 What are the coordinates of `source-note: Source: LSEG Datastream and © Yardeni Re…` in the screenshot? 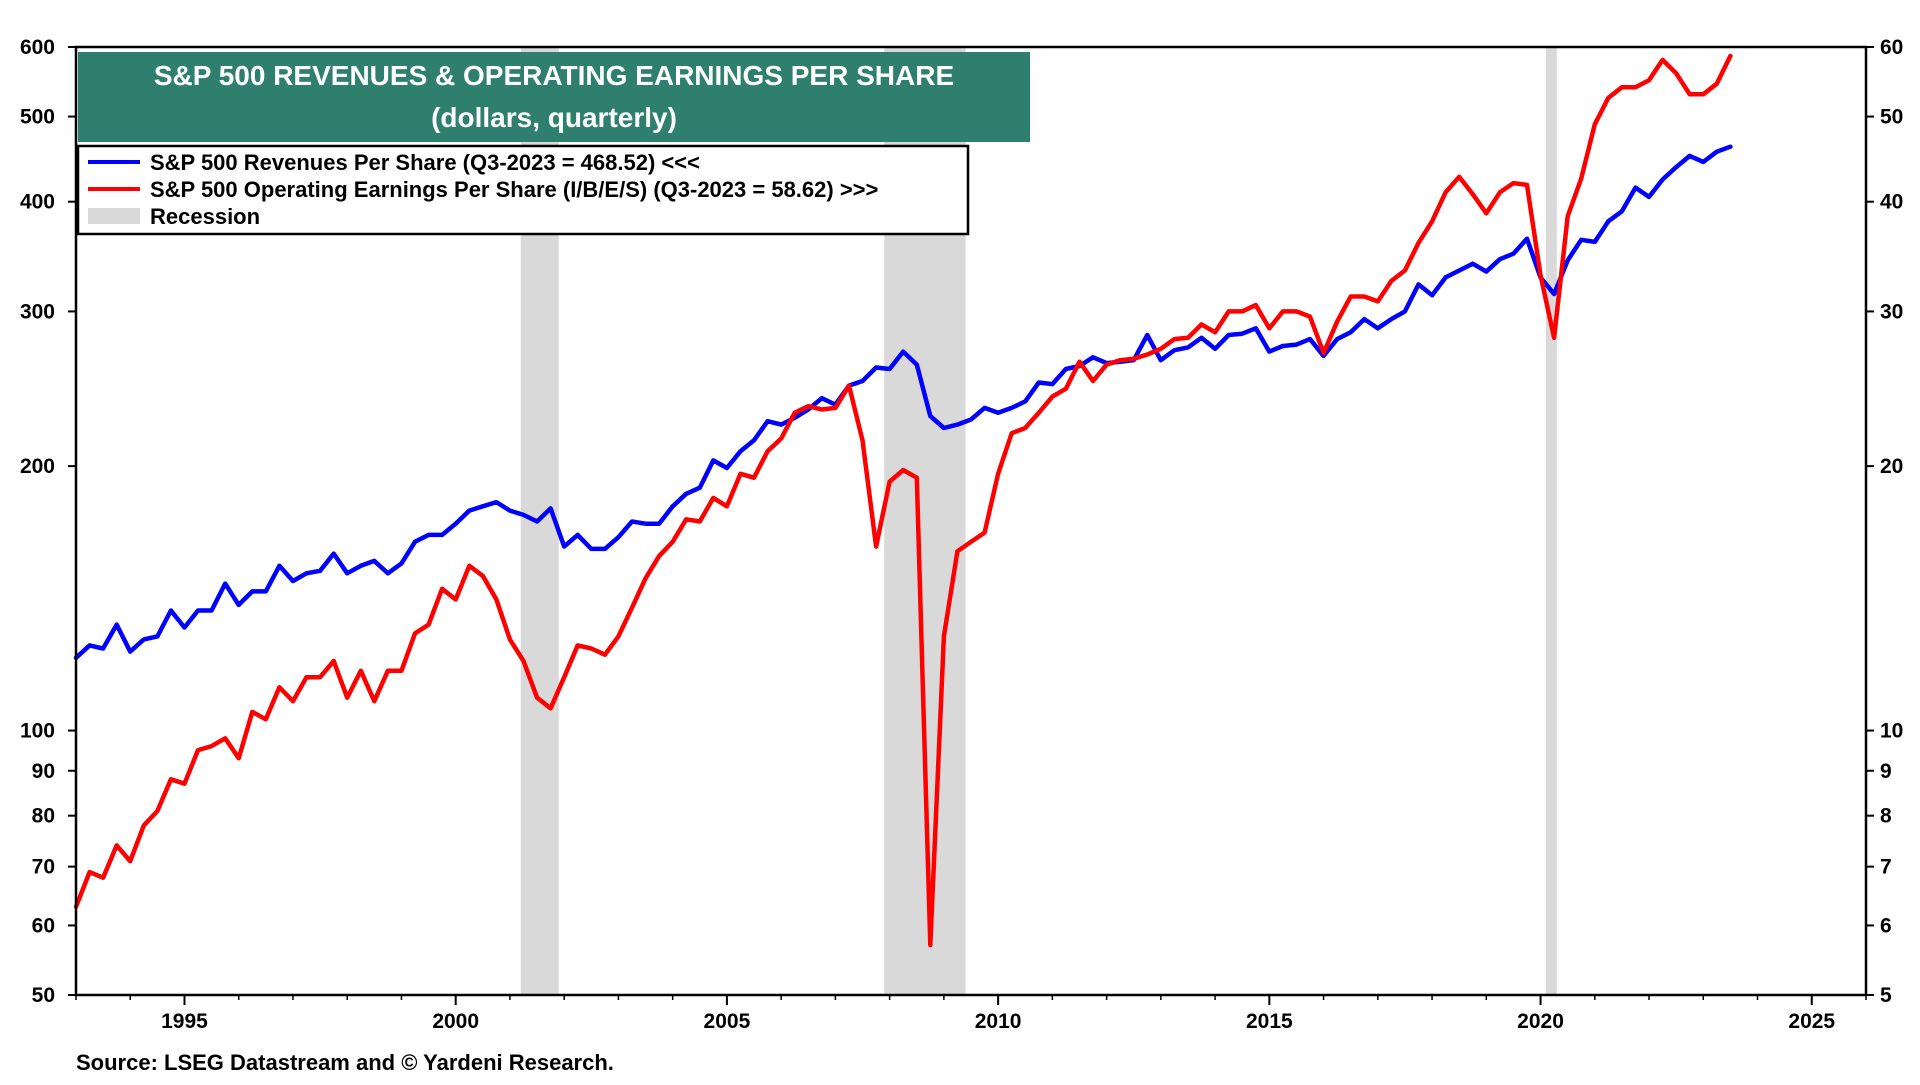 It's located at (345, 1062).